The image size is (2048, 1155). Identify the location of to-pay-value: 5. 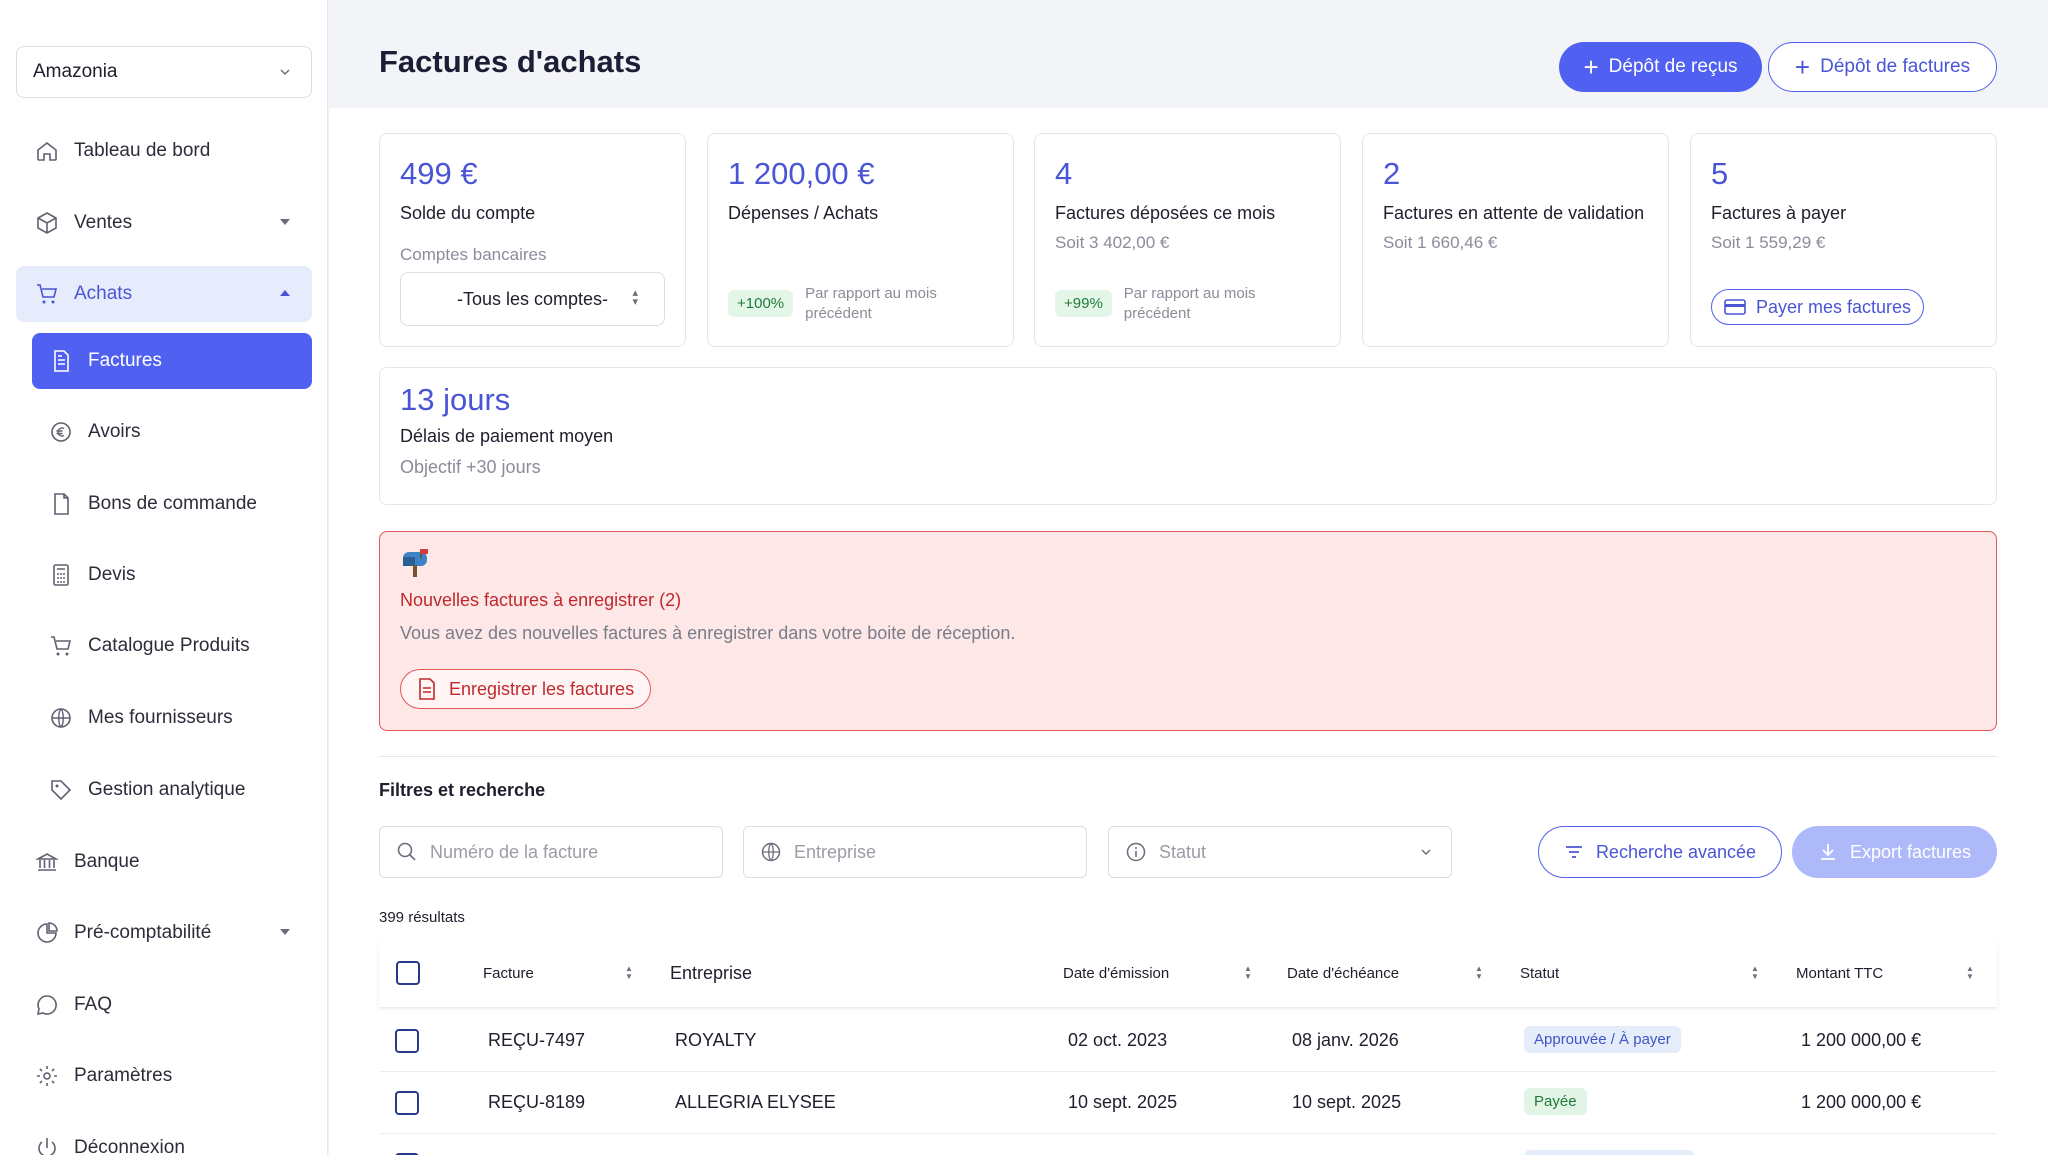
(1720, 173).